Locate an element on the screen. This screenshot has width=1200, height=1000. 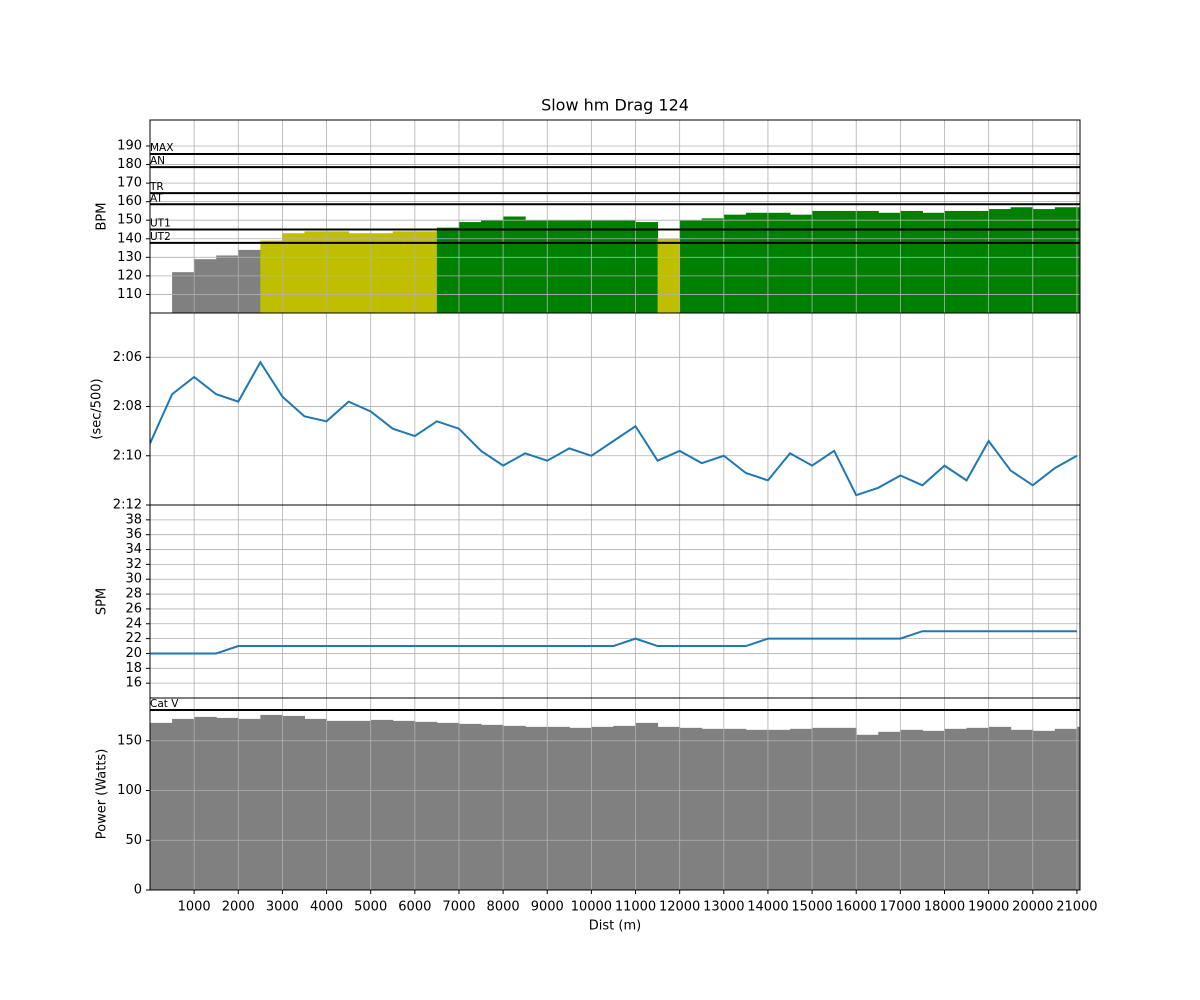
y-tick-label: 22 is located at coordinates (133, 638).